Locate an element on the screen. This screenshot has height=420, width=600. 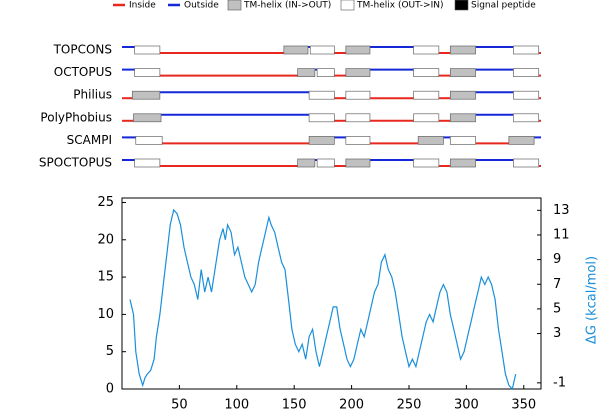
y2-tick-label: 11 is located at coordinates (561, 234).